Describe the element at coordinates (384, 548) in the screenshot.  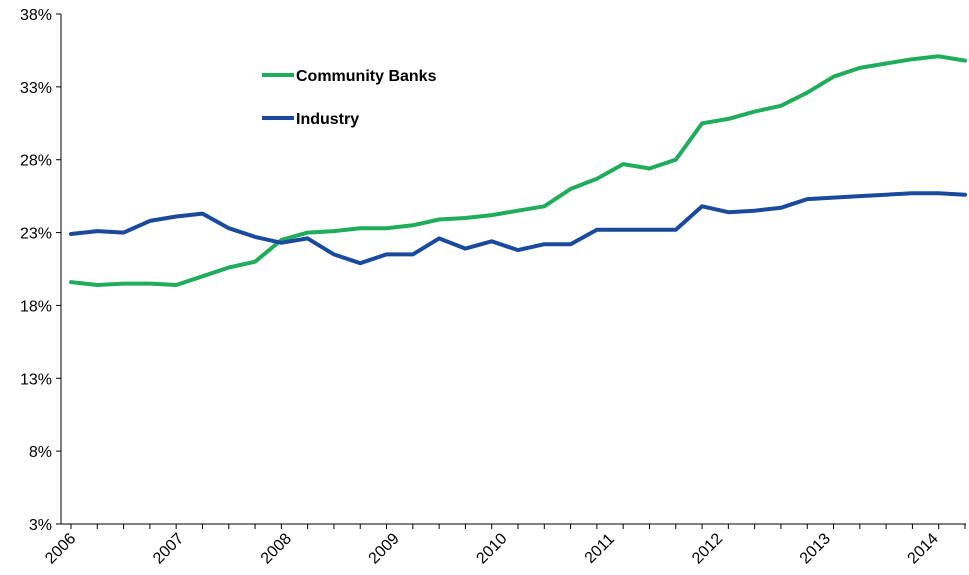
I see `x-tick-label: 2009` at that location.